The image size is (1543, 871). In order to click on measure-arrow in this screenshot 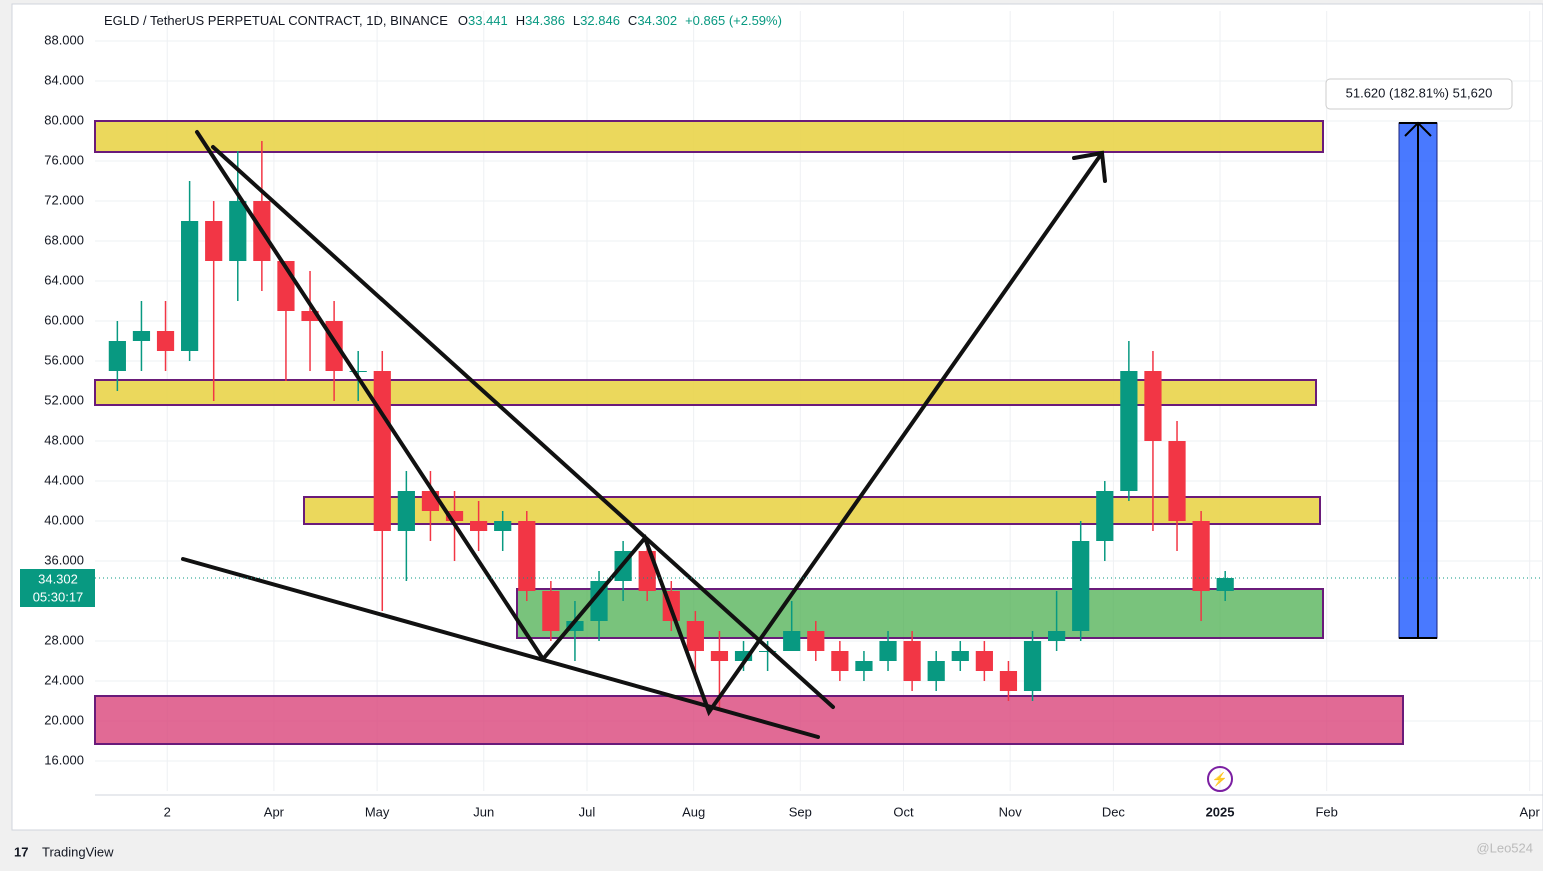, I will do `click(1418, 380)`.